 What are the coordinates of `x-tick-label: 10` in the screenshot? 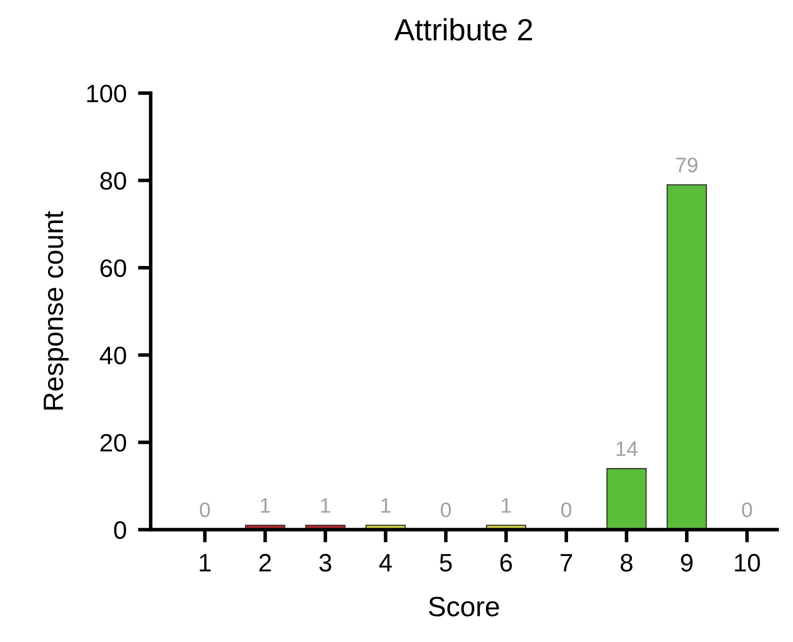 It's located at (747, 563).